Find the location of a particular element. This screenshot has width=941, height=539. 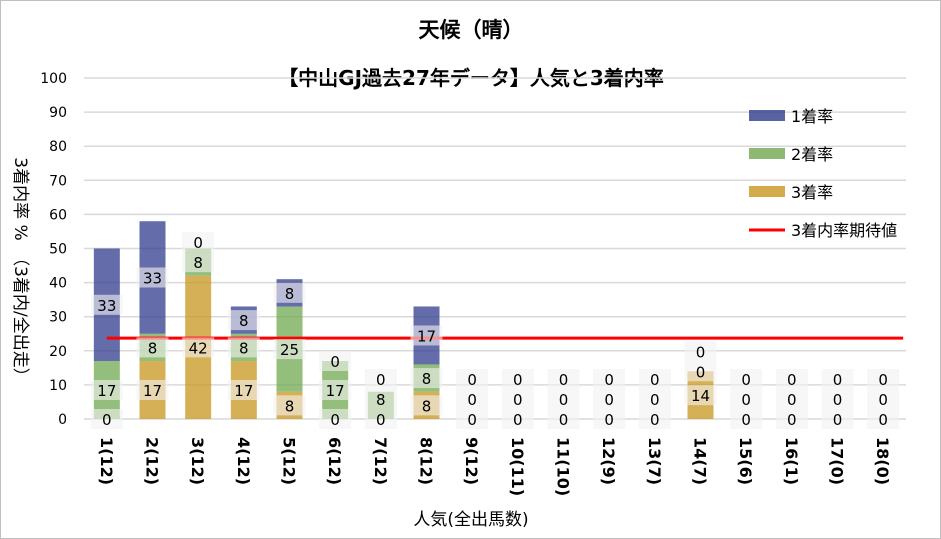

x-tick-label: 18(0) is located at coordinates (882, 461).